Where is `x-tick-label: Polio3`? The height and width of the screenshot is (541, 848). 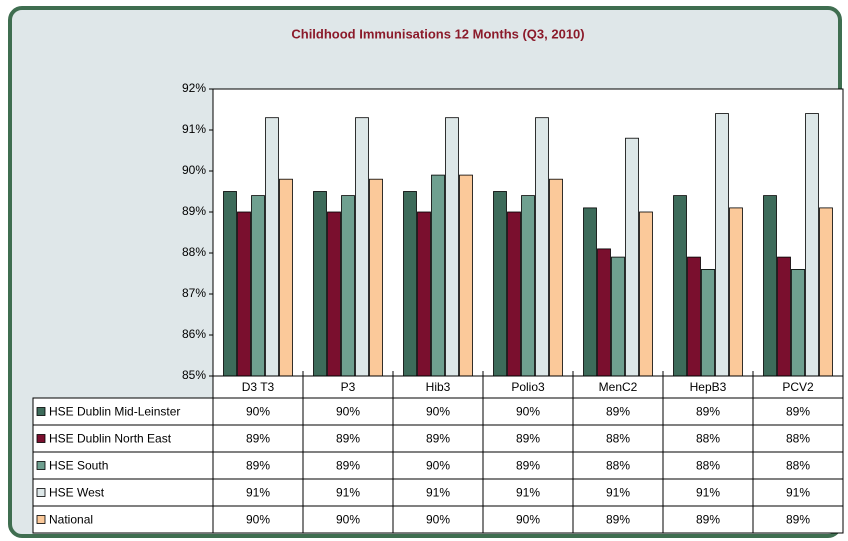
x-tick-label: Polio3 is located at coordinates (528, 387).